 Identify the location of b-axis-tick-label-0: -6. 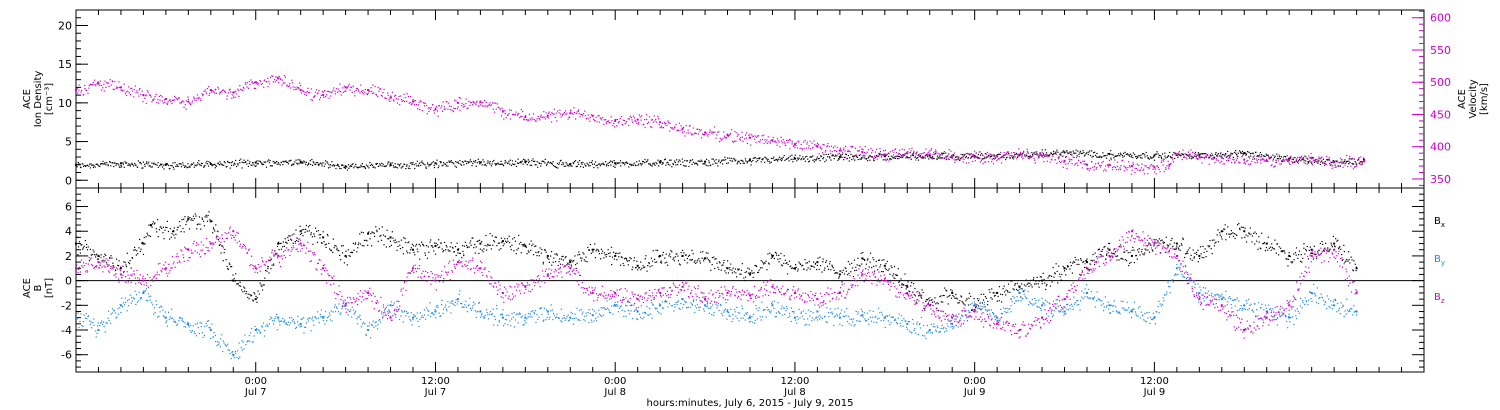
(66, 355).